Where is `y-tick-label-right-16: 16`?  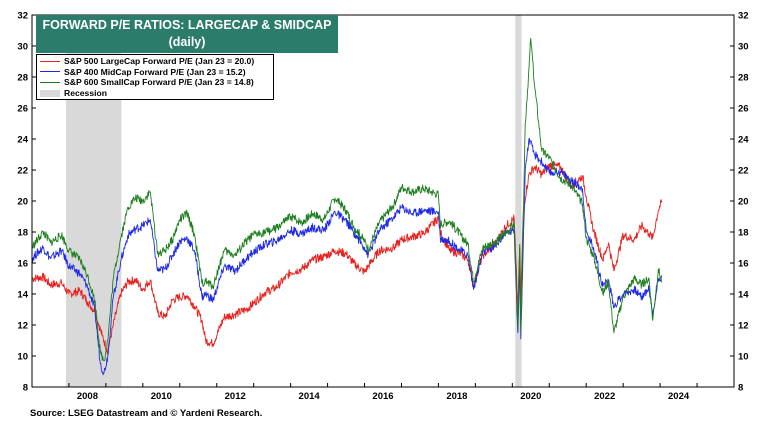 y-tick-label-right-16: 16 is located at coordinates (743, 264).